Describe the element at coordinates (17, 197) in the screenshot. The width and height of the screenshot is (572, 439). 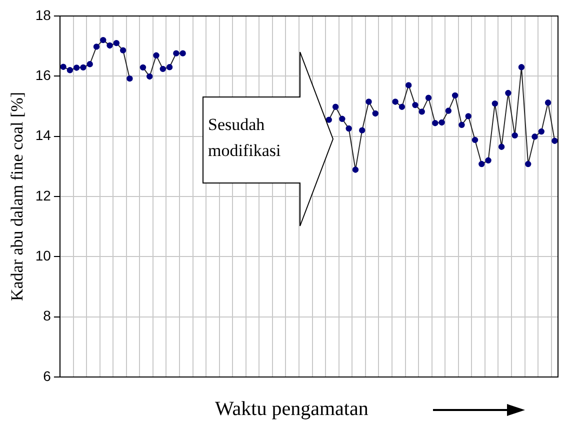
I see `y-axis-title: Kadar abu dalam fine coal [%]` at that location.